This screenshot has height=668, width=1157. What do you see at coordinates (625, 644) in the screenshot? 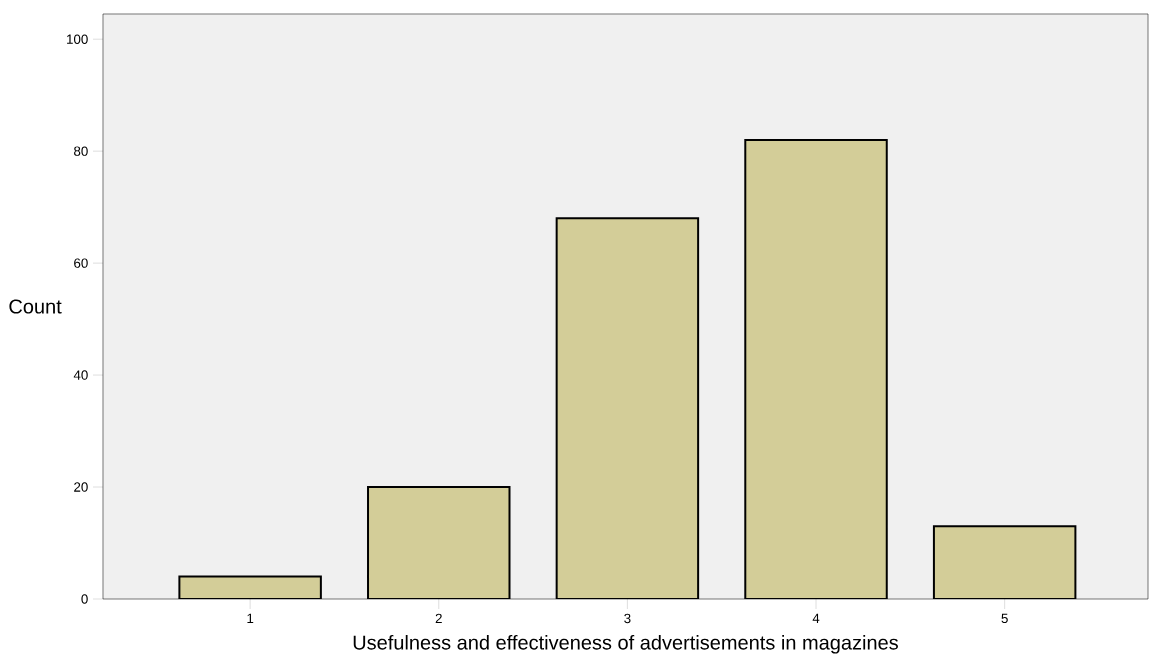
I see `x-axis-title: Usefulness and effectiveness of advertisements in magazines` at bounding box center [625, 644].